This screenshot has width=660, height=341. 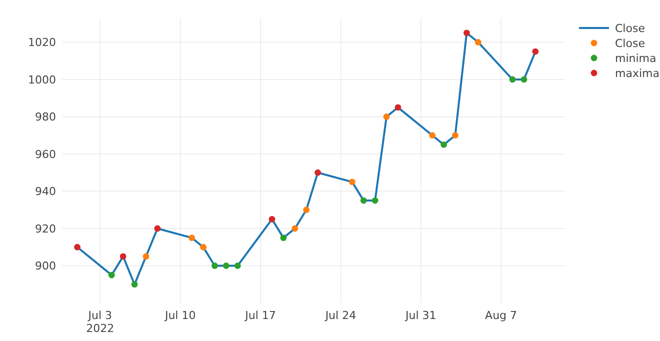 What do you see at coordinates (635, 58) in the screenshot?
I see `legend-label: minima` at bounding box center [635, 58].